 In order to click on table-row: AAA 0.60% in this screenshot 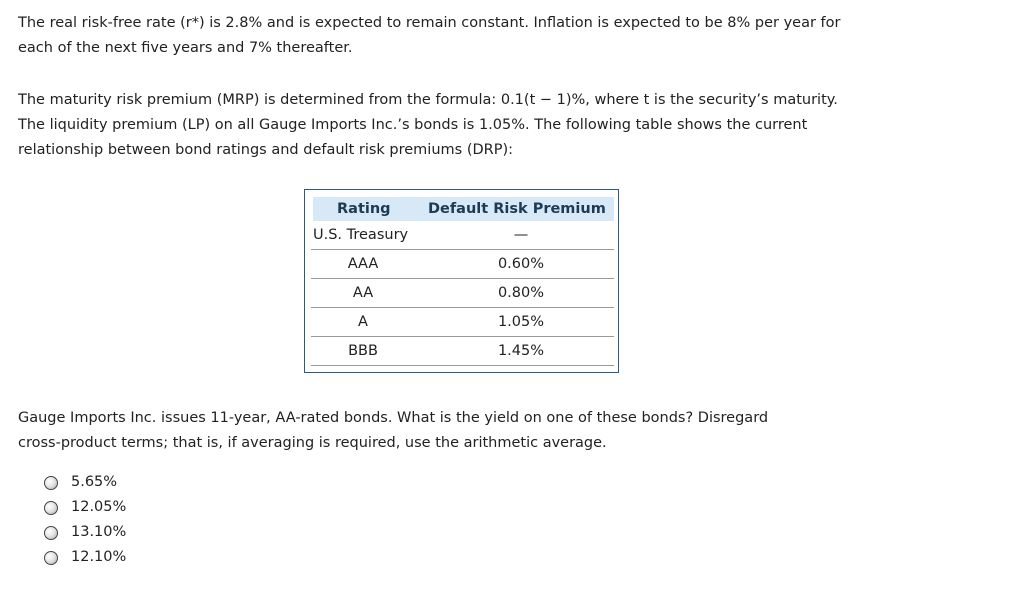, I will do `click(462, 264)`.